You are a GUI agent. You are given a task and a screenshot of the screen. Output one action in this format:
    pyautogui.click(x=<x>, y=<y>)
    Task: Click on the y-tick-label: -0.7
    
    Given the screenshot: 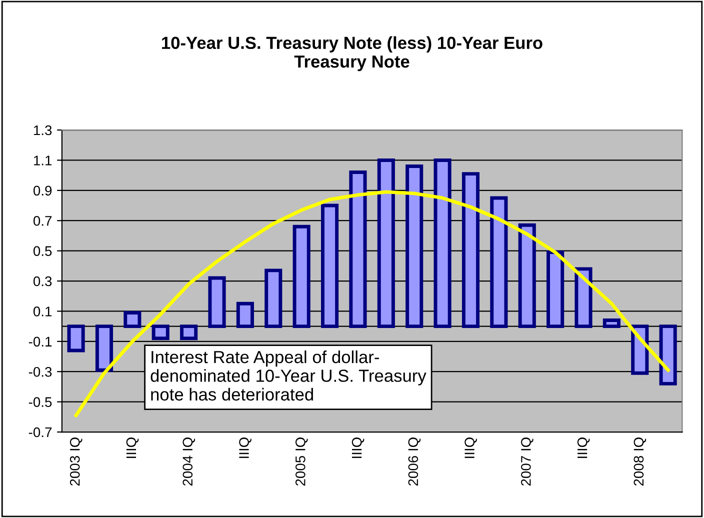 What is the action you would take?
    pyautogui.click(x=40, y=432)
    